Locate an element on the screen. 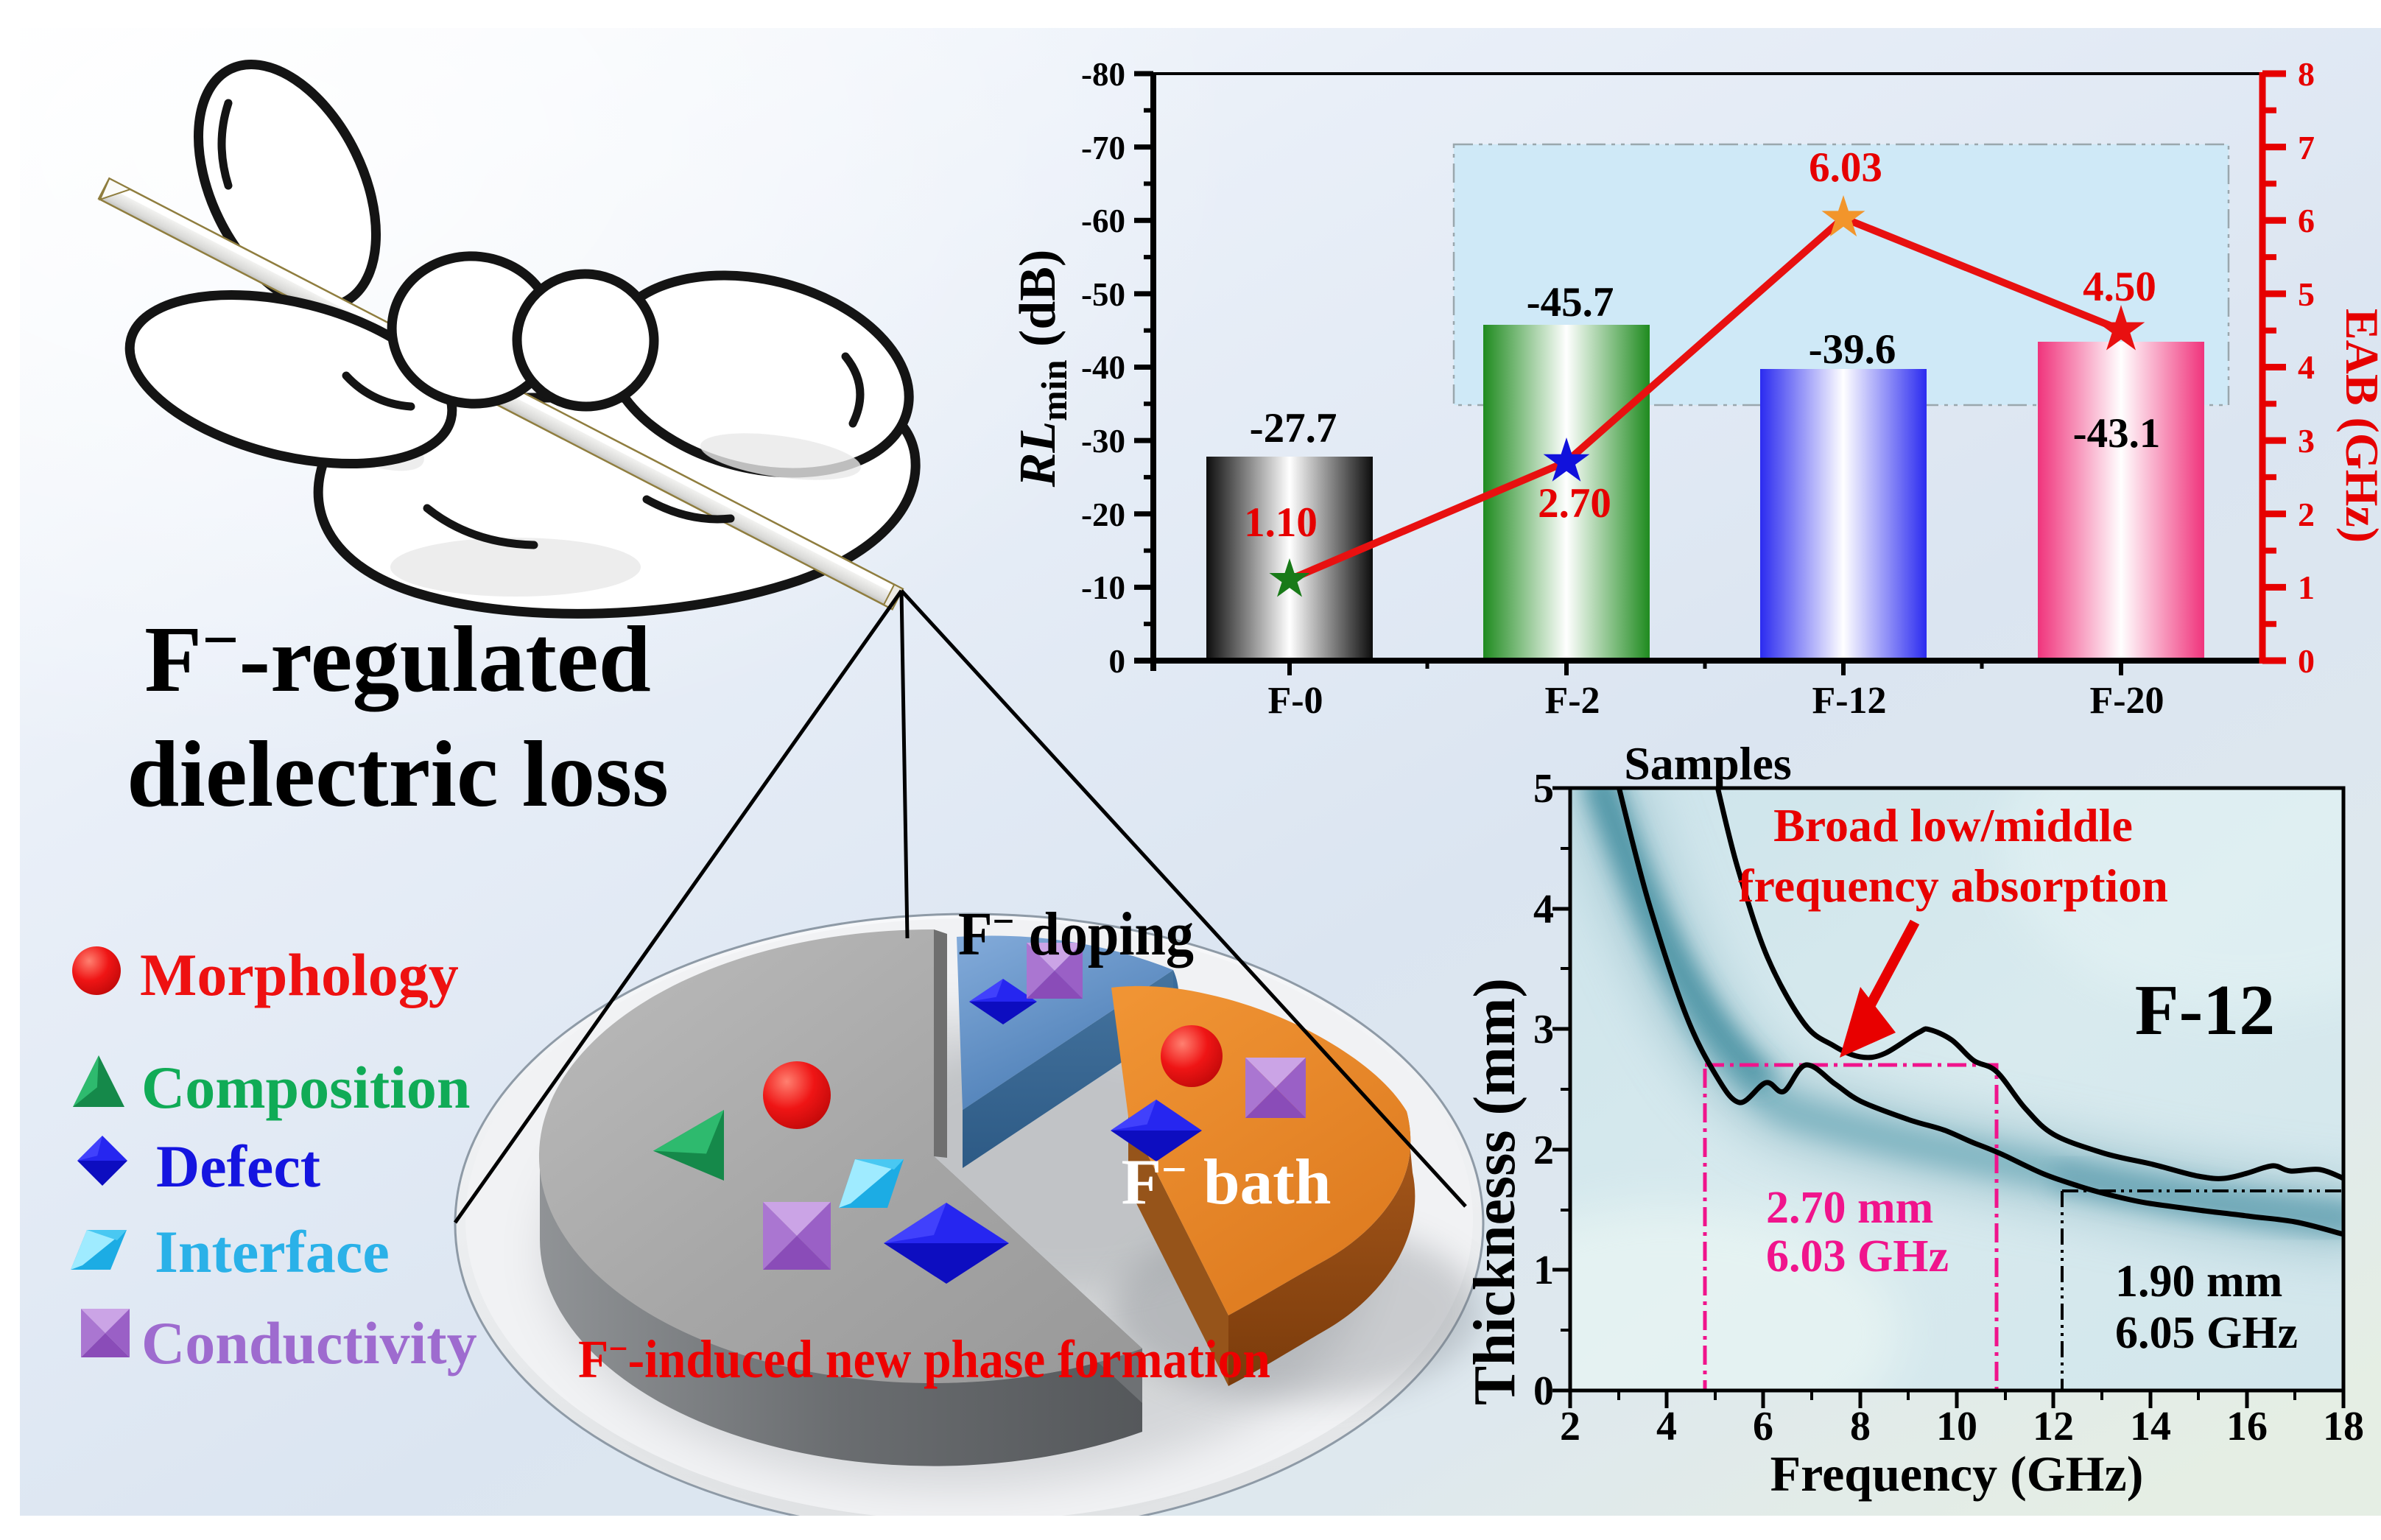 This screenshot has height=1540, width=2381. svg-text: F-20 is located at coordinates (2126, 701).